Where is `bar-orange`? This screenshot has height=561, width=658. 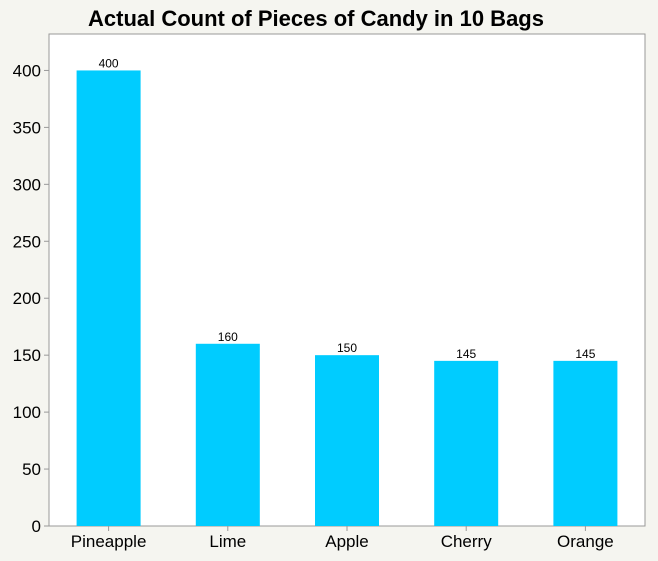 bar-orange is located at coordinates (585, 443).